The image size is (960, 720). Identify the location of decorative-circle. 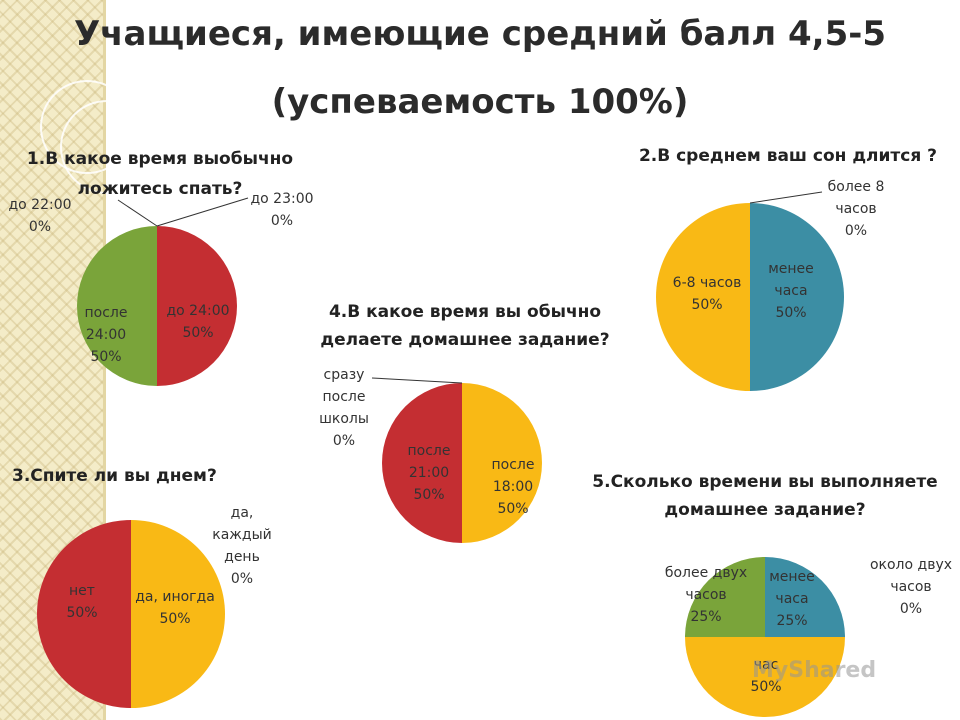
(107, 147).